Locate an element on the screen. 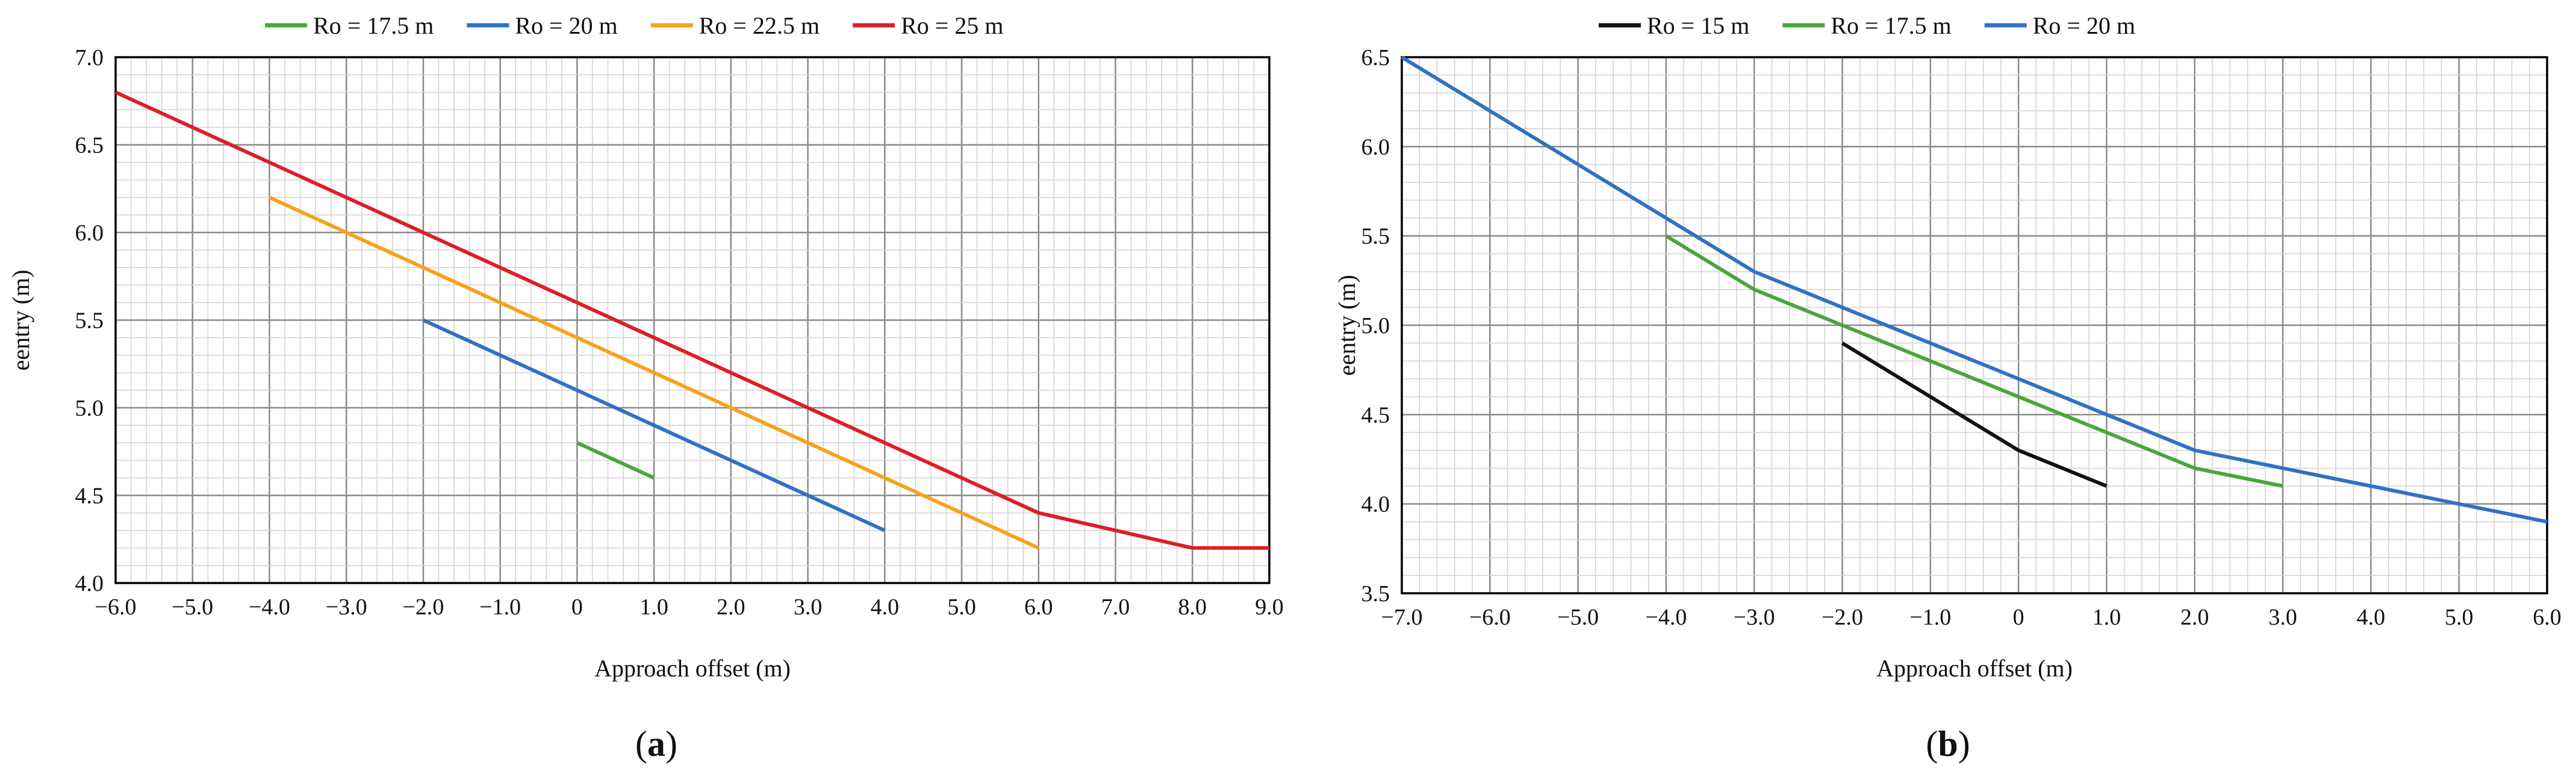  y-tick-label: 7.0 is located at coordinates (90, 57).